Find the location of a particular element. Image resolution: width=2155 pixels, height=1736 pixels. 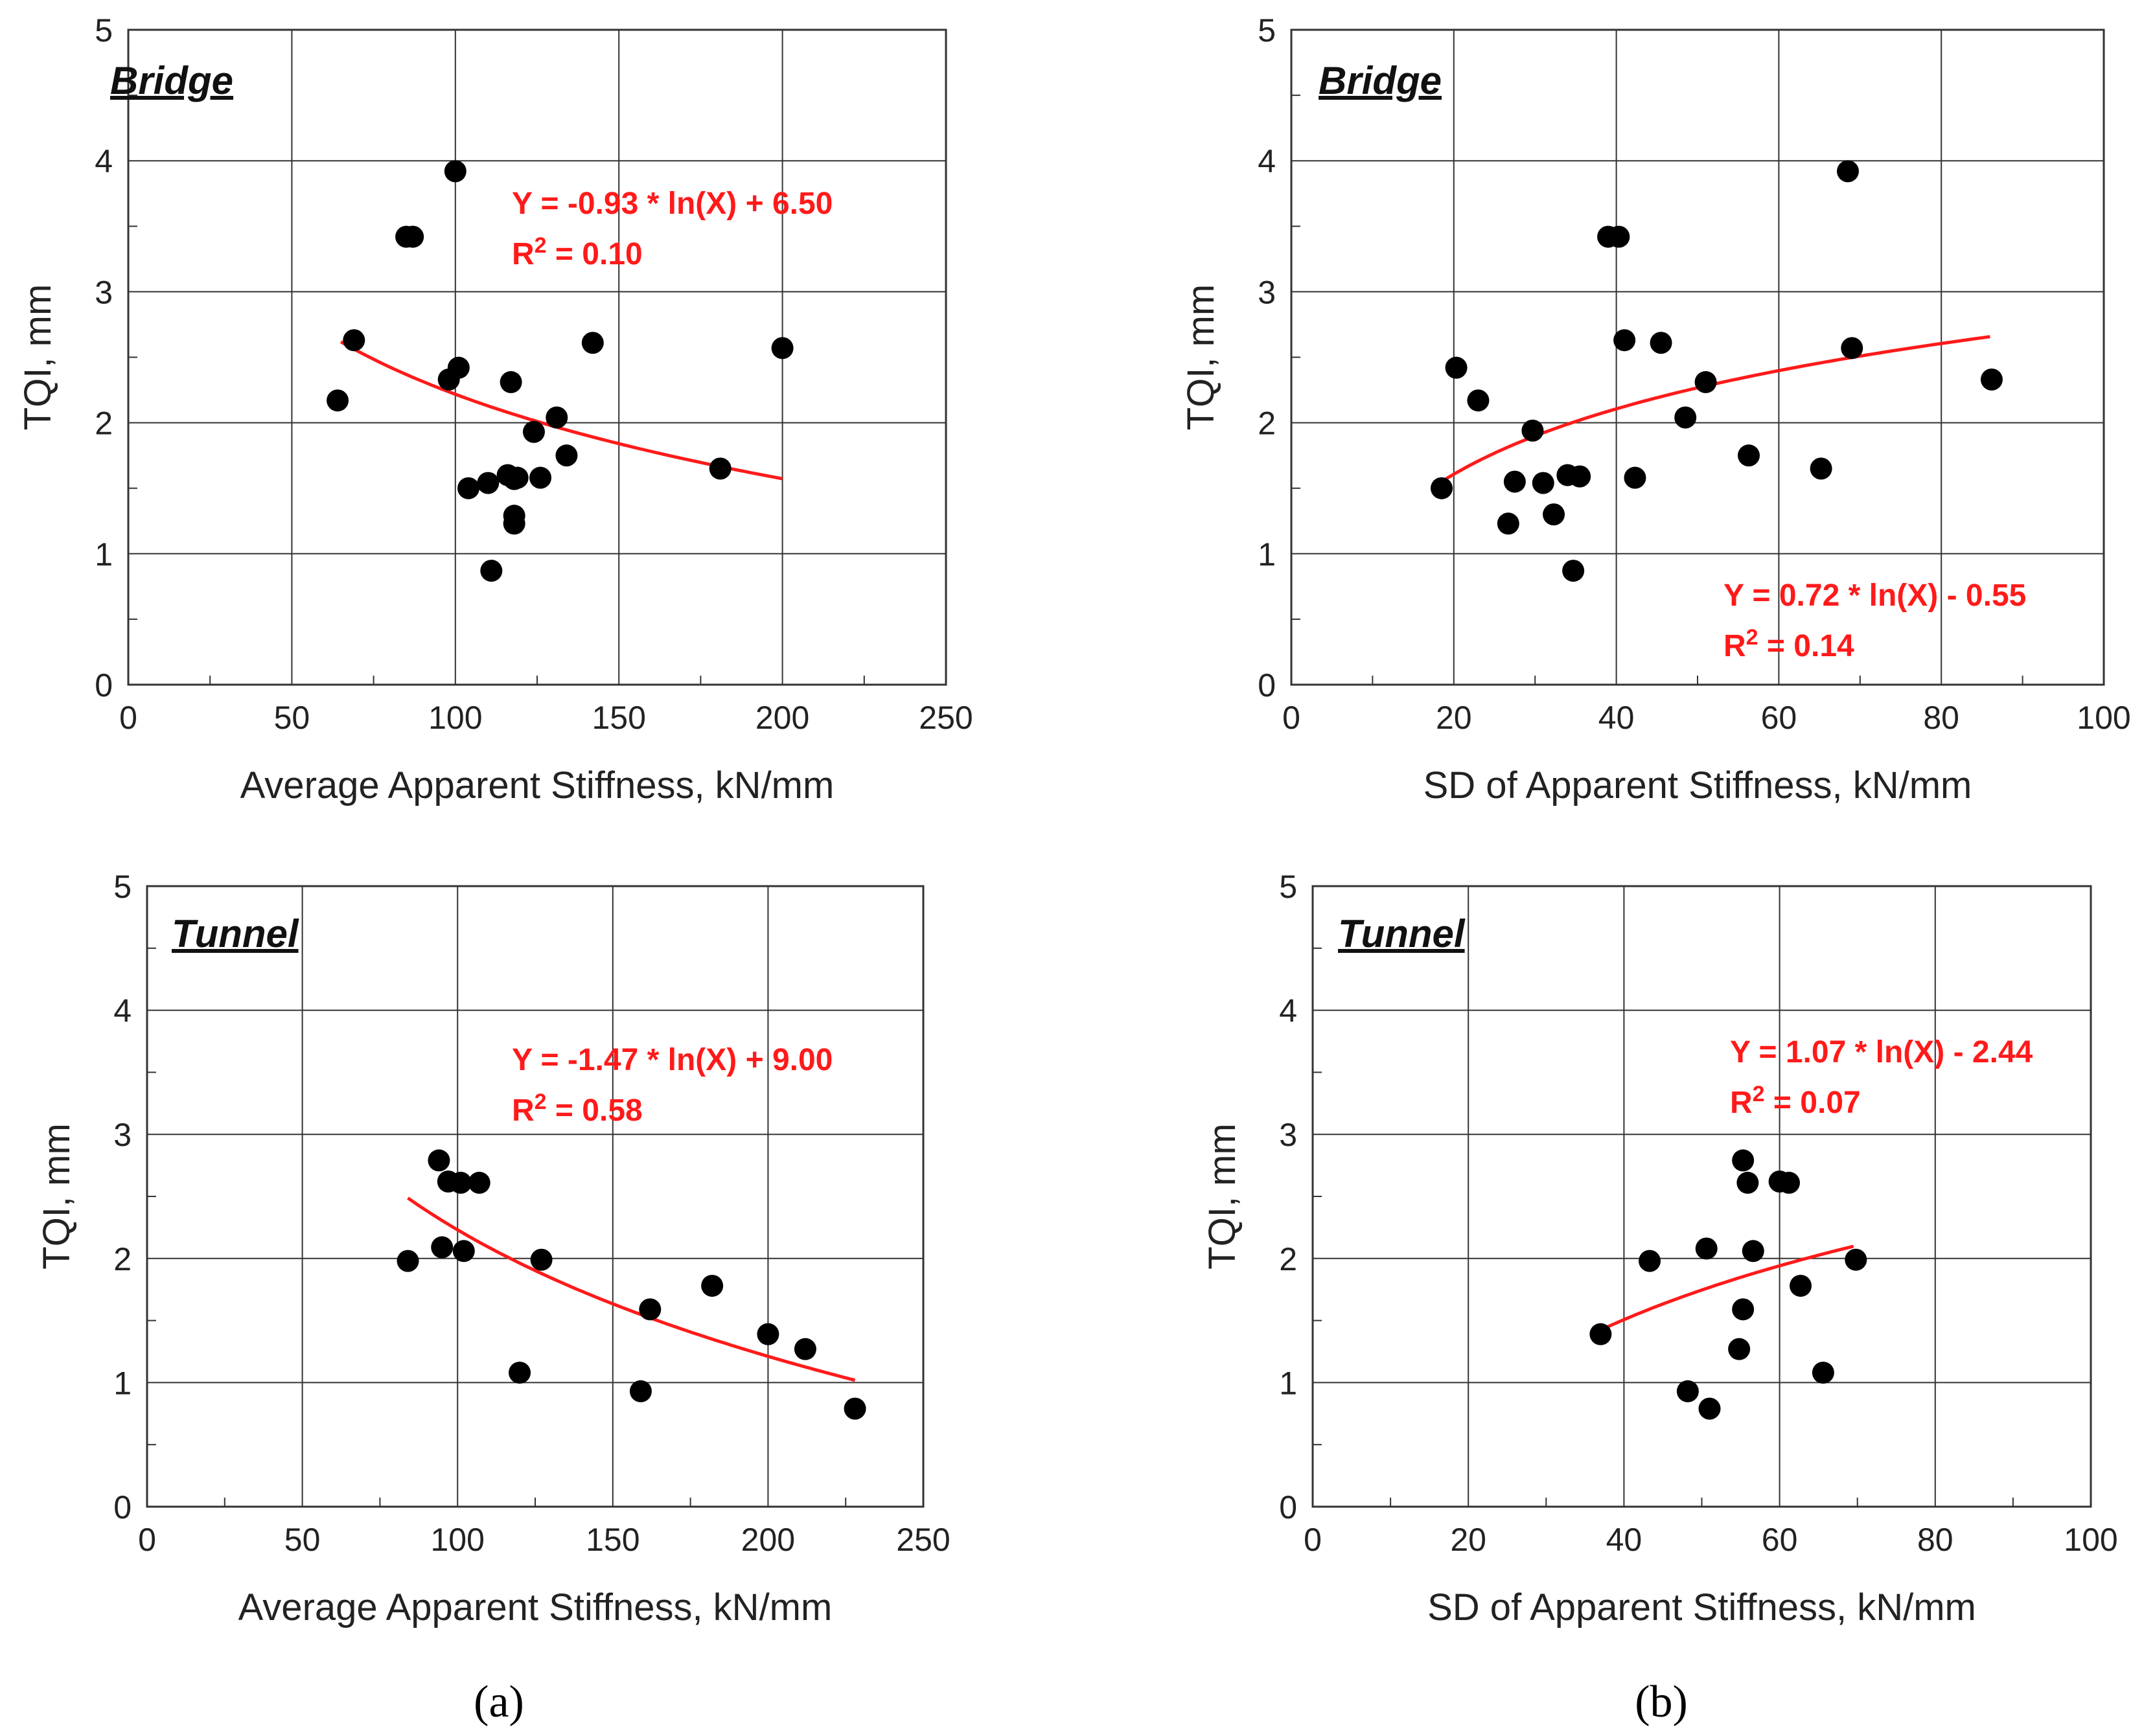

x-tick-label: 250 is located at coordinates (946, 718).